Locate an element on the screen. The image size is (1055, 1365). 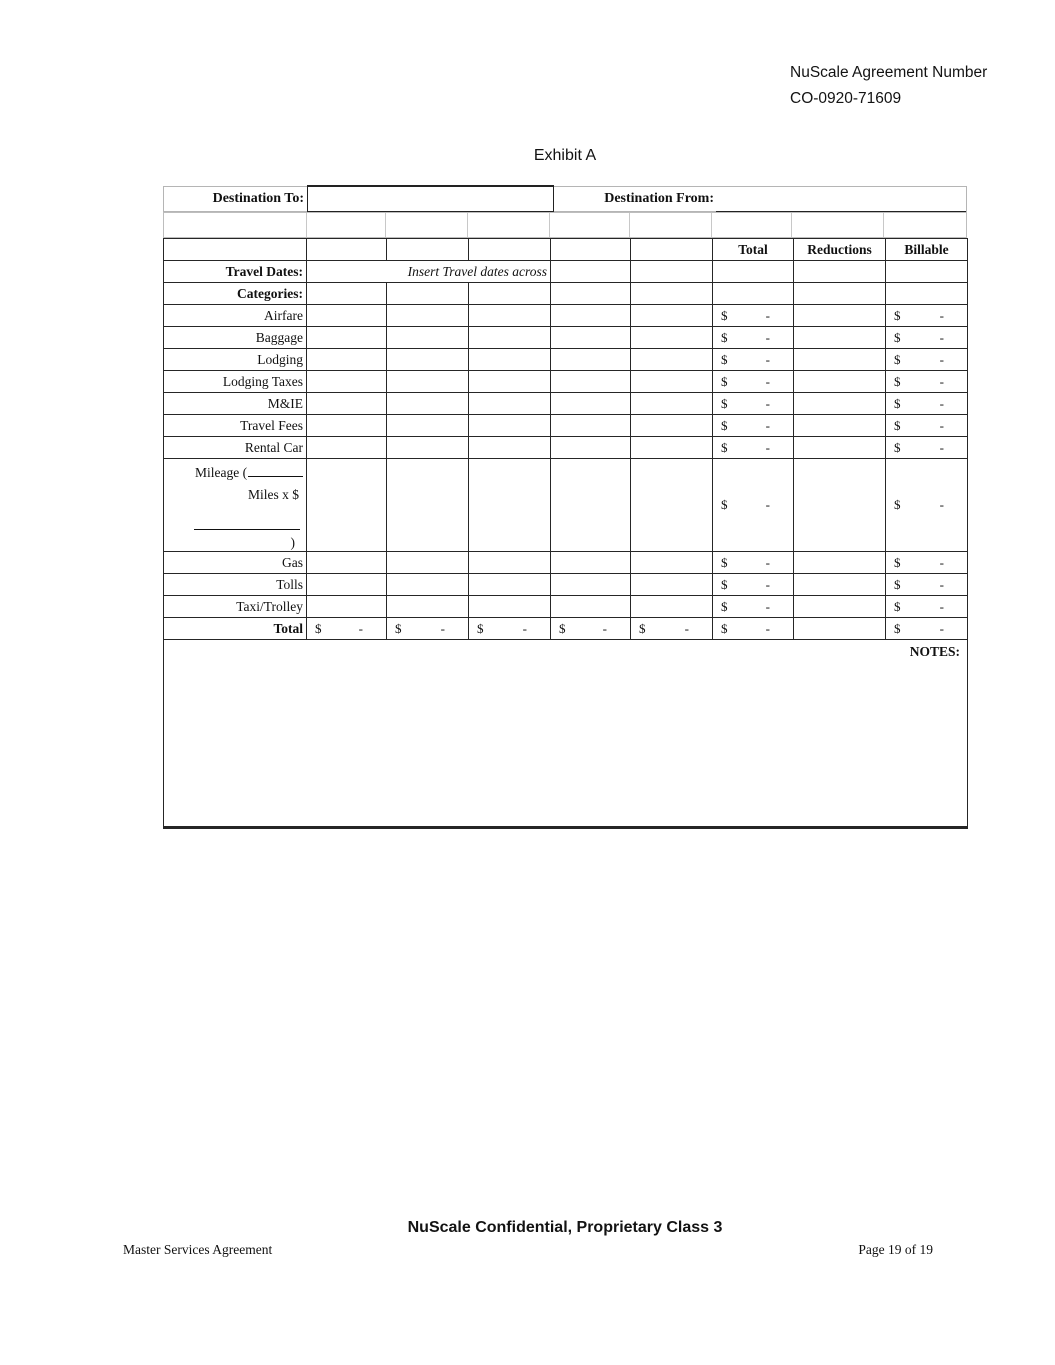
category-label: Rental Car is located at coordinates (235, 447).